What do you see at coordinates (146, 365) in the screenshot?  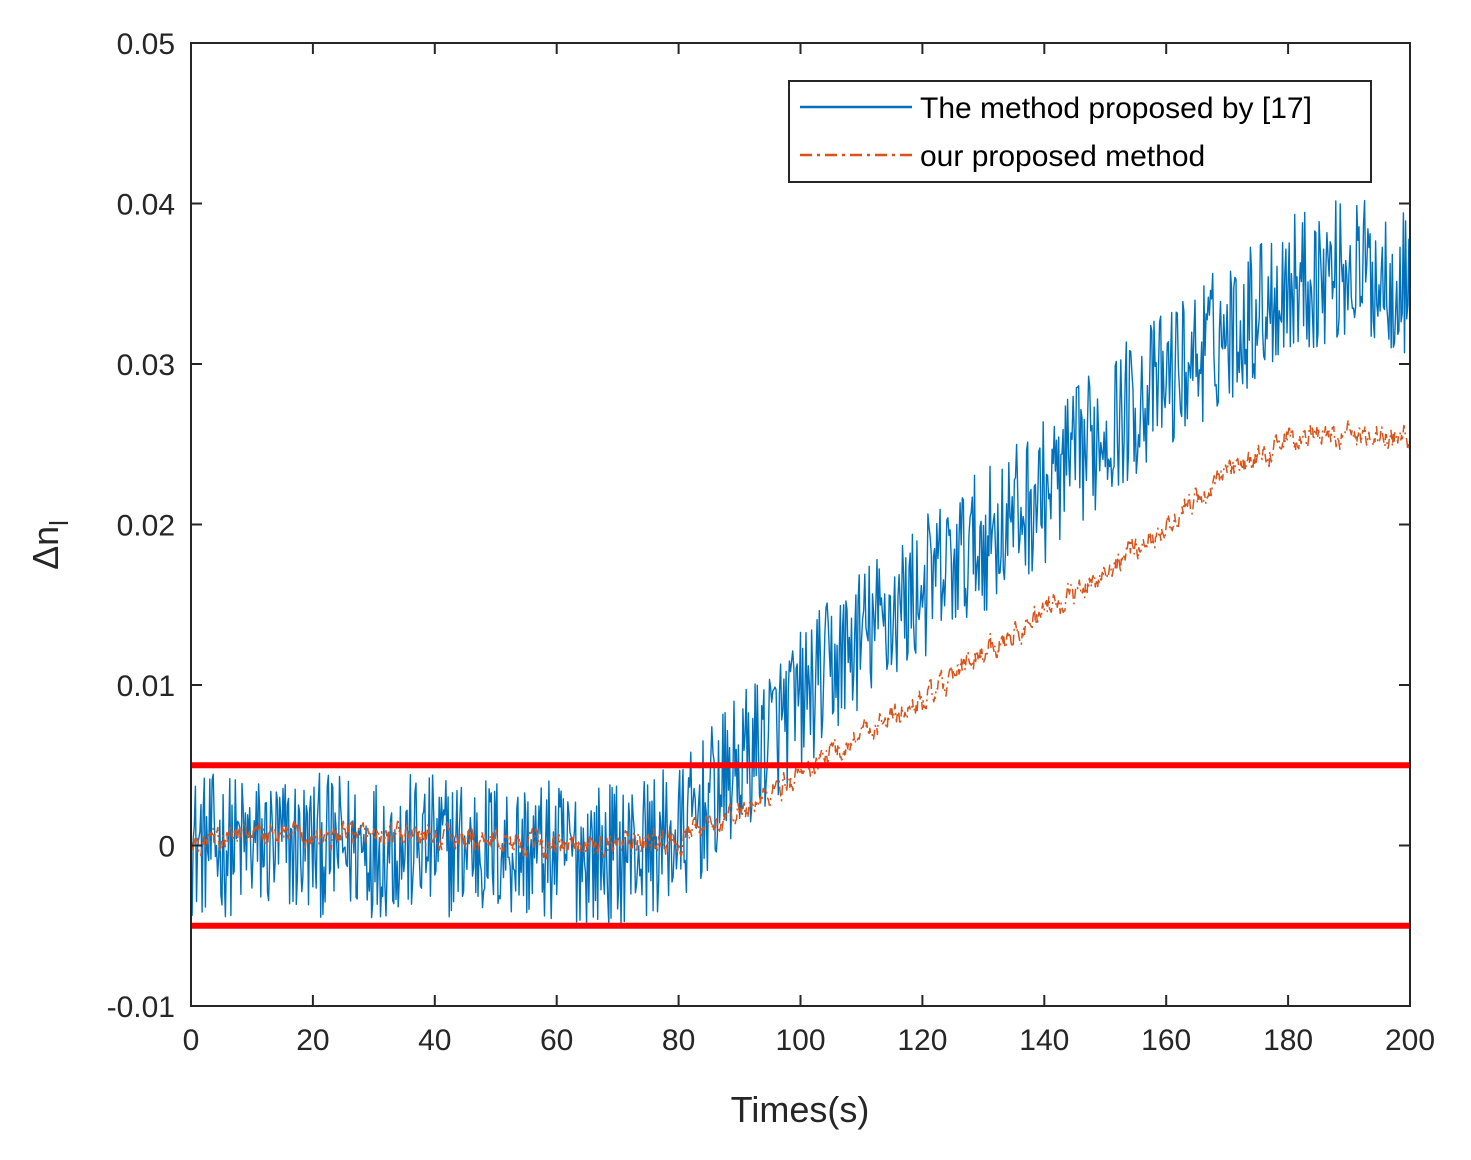 I see `y-tick-label: 0.03` at bounding box center [146, 365].